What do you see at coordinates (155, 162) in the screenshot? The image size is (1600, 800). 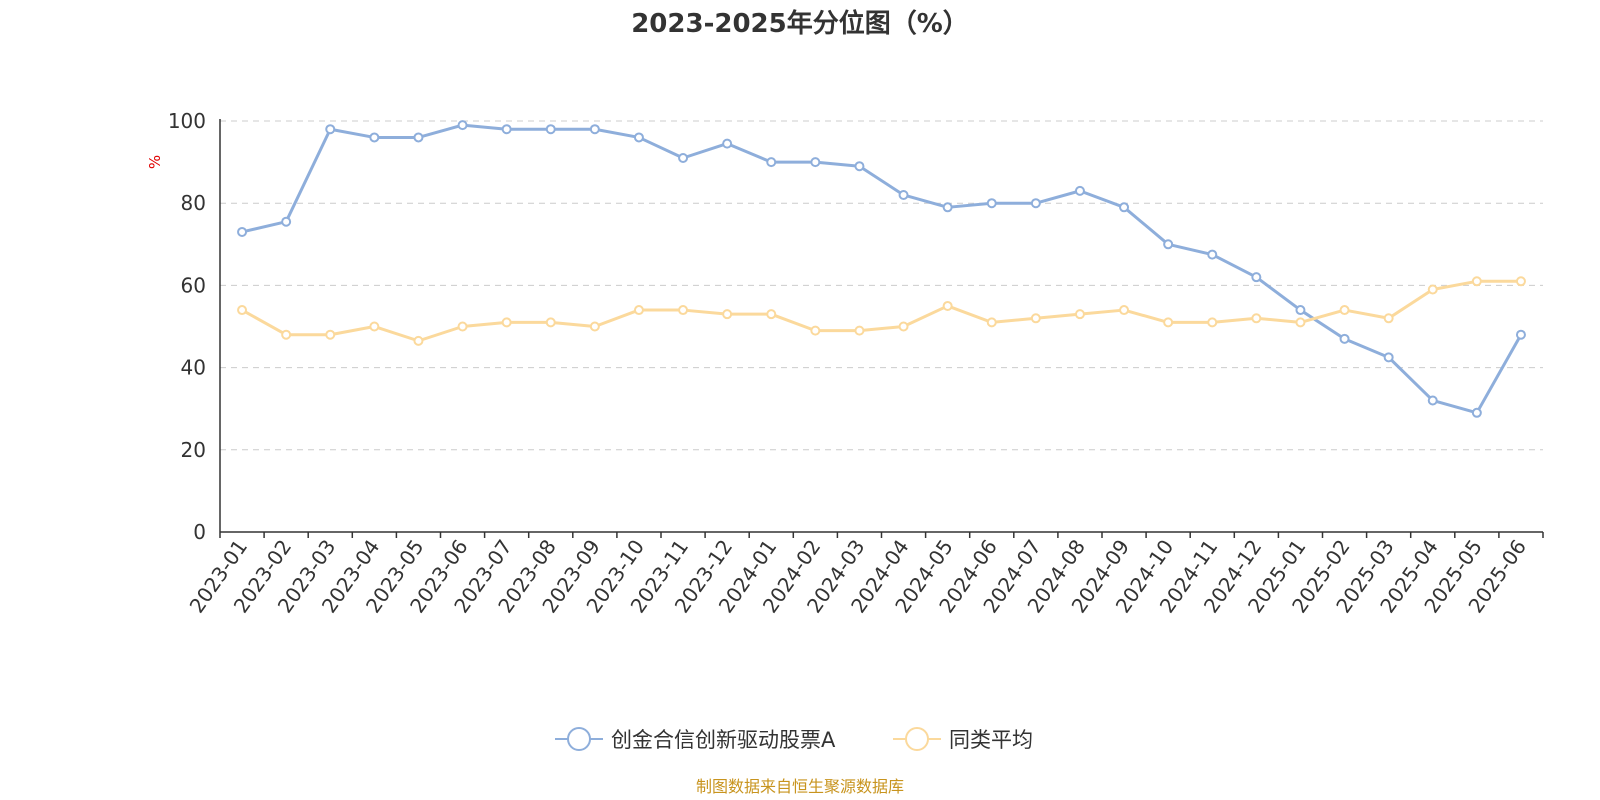 I see `y-axis-unit: %` at bounding box center [155, 162].